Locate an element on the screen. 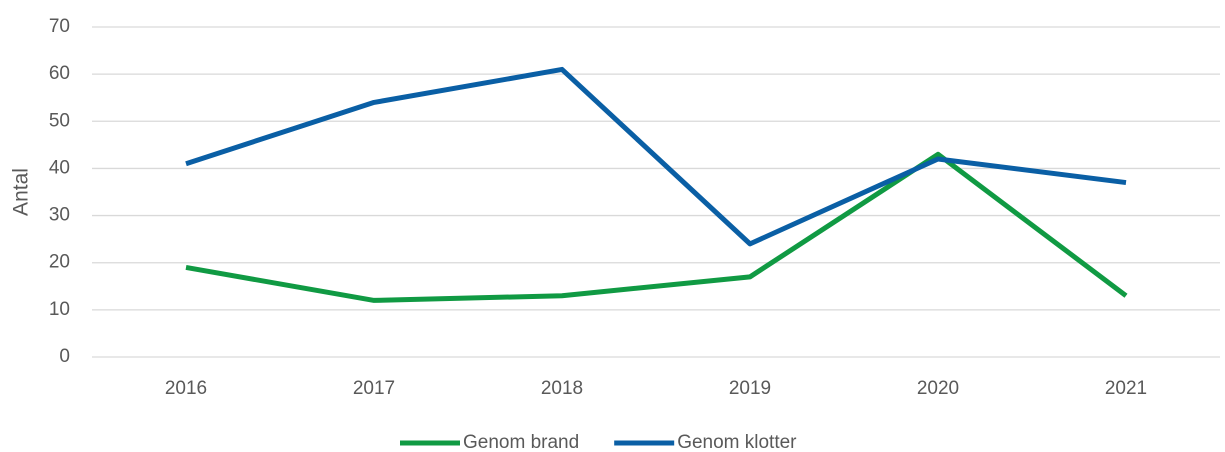 Image resolution: width=1225 pixels, height=452 pixels. y-tick-label: 30 is located at coordinates (59, 215).